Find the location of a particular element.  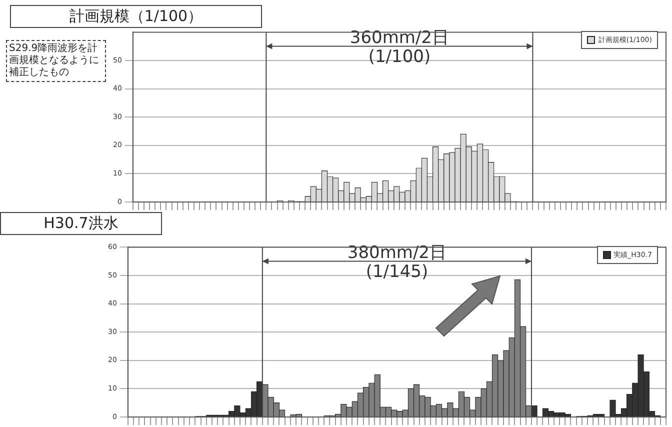

text: S29.9降雨波形を計画規模となるように補正したもの is located at coordinates (56, 61).